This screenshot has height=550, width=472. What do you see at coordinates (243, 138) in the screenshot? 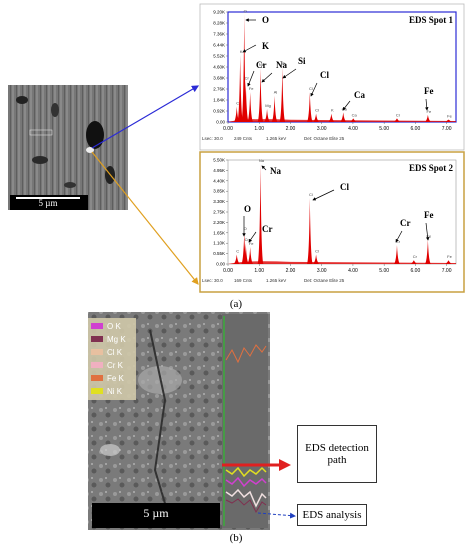
I see `spectrum-footer: 249 Cnts` at bounding box center [243, 138].